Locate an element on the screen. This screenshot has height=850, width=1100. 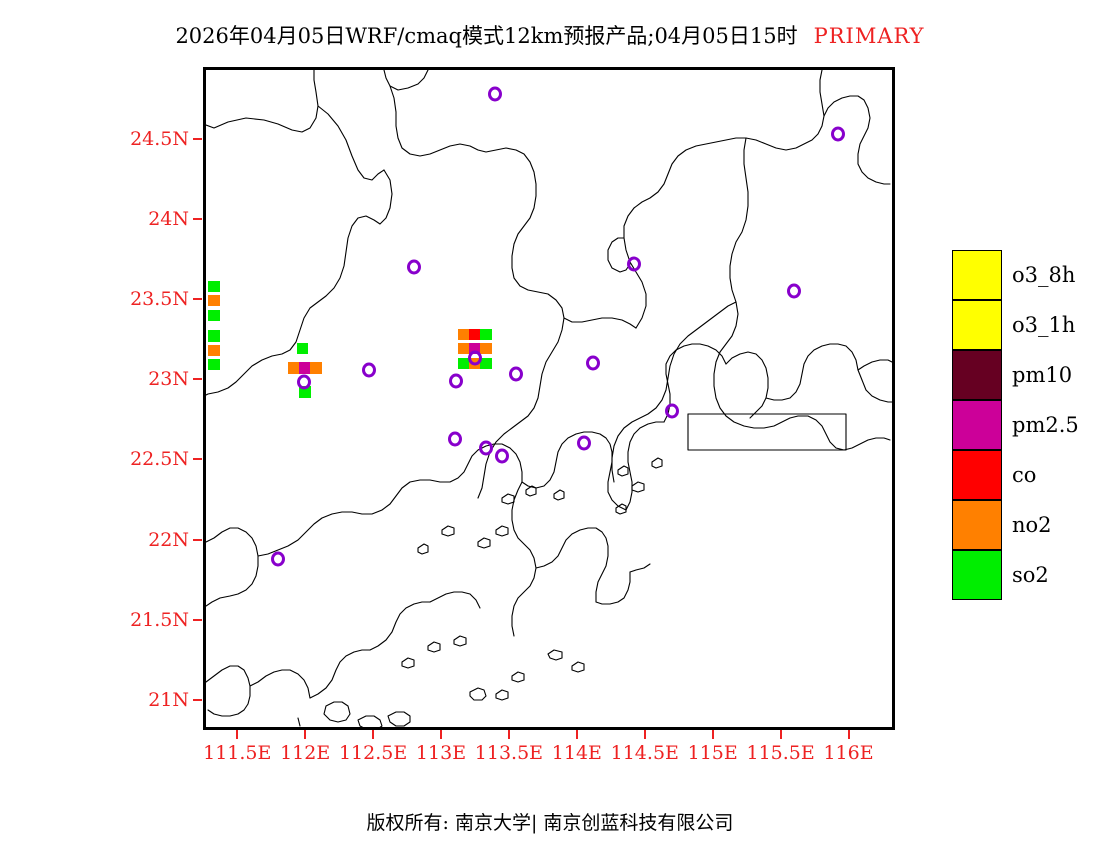
pollutant-legend: o3_8h o3_1h pm10 pm2.5 co no2 so2 is located at coordinates (1024, 425).